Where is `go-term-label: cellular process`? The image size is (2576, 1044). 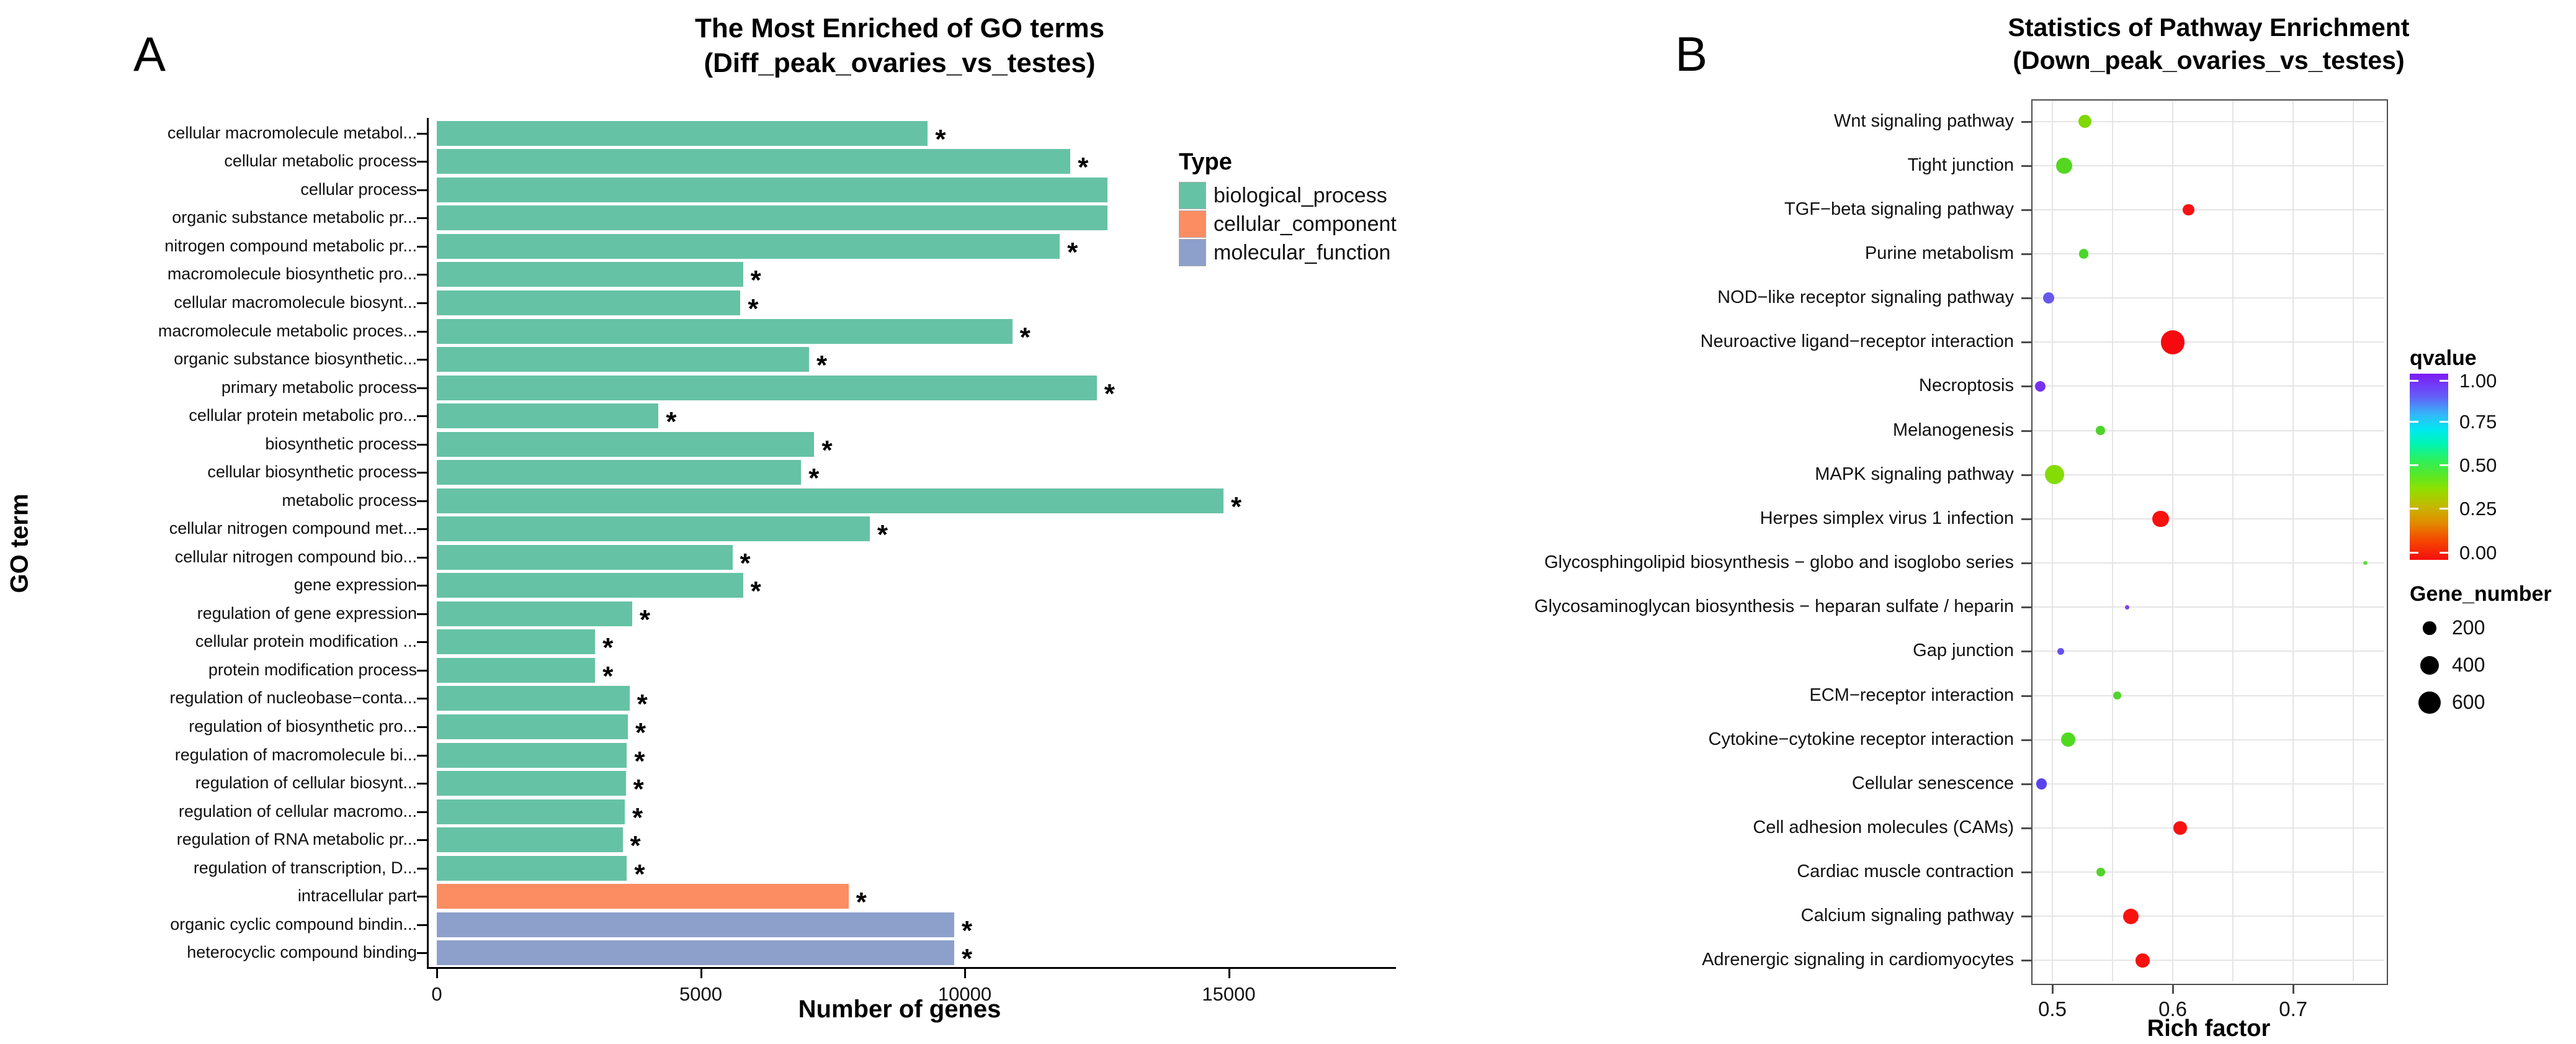 go-term-label: cellular process is located at coordinates (358, 189).